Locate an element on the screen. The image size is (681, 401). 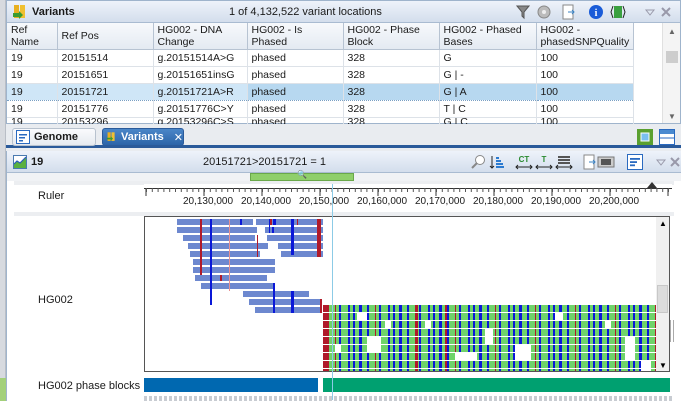
genome-view-header: 19 20151721>20151721 = 1 CT T is located at coordinates (344, 162).